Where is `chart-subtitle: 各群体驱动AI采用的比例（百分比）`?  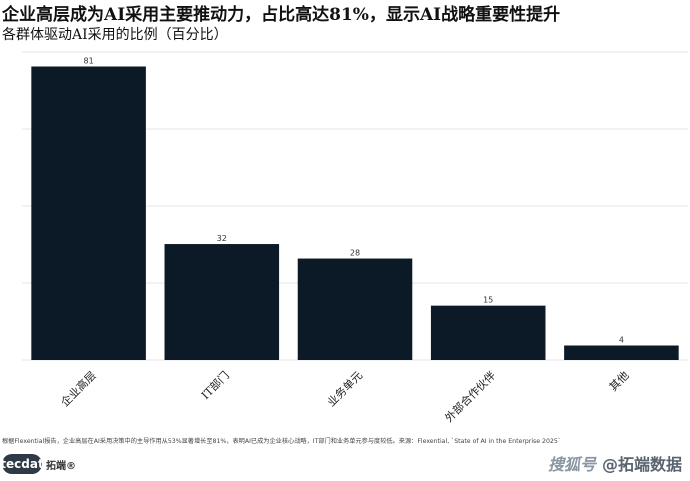 chart-subtitle: 各群体驱动AI采用的比例（百分比） is located at coordinates (115, 35).